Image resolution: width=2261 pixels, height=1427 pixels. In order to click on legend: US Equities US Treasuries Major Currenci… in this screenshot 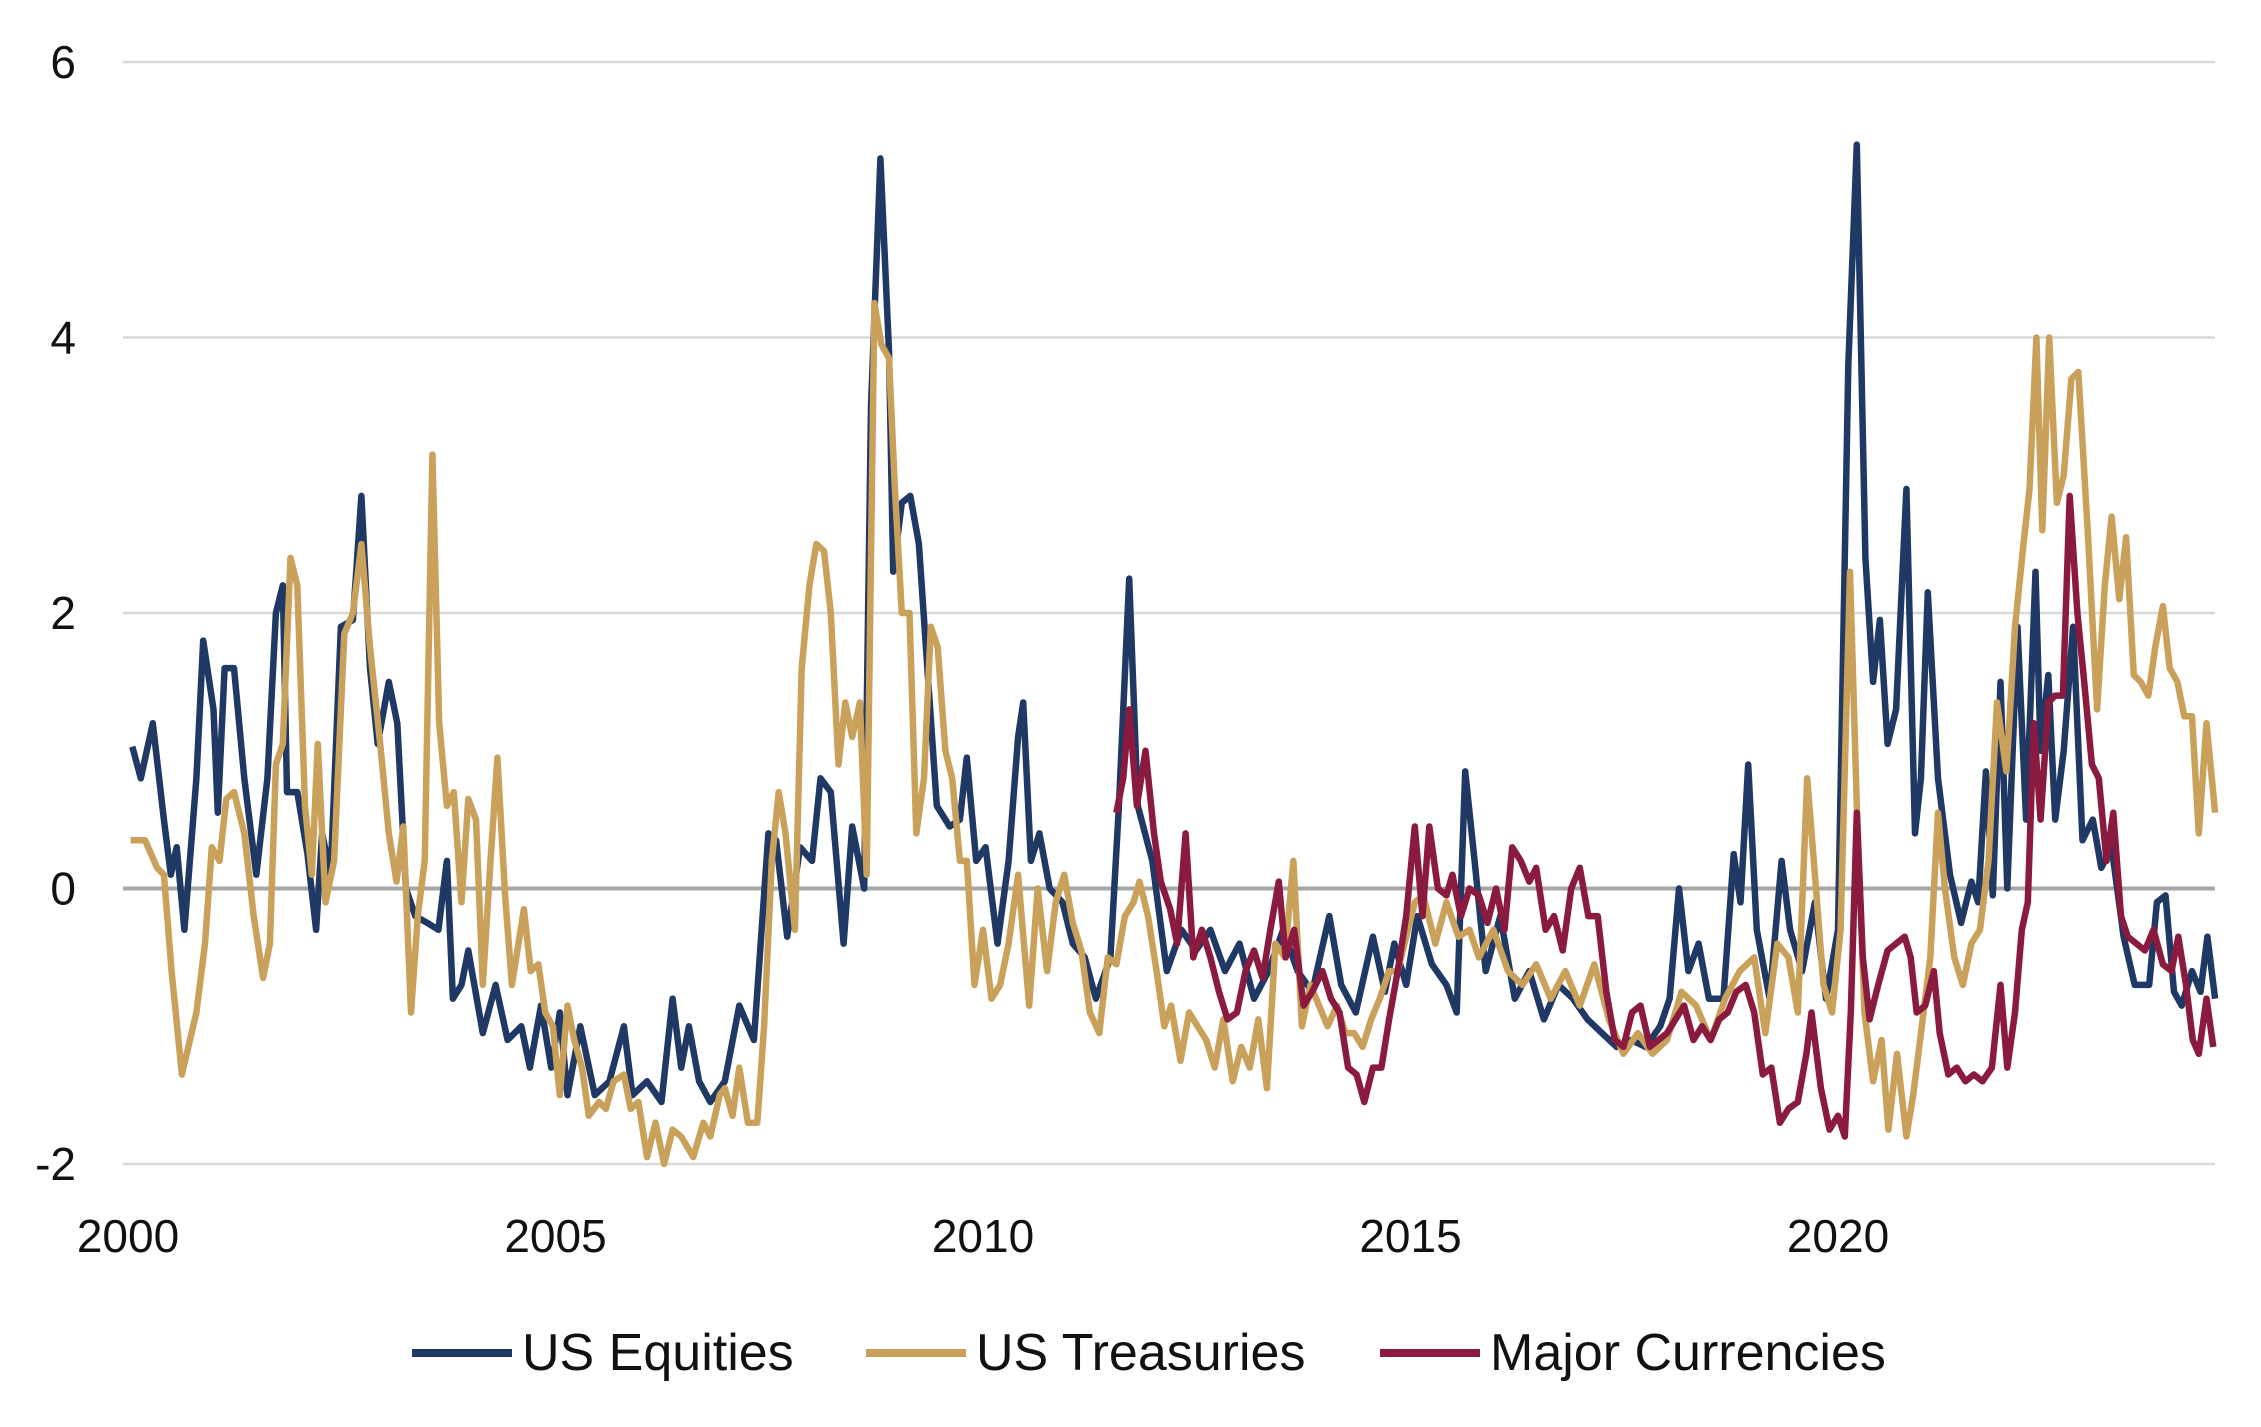, I will do `click(1130, 1353)`.